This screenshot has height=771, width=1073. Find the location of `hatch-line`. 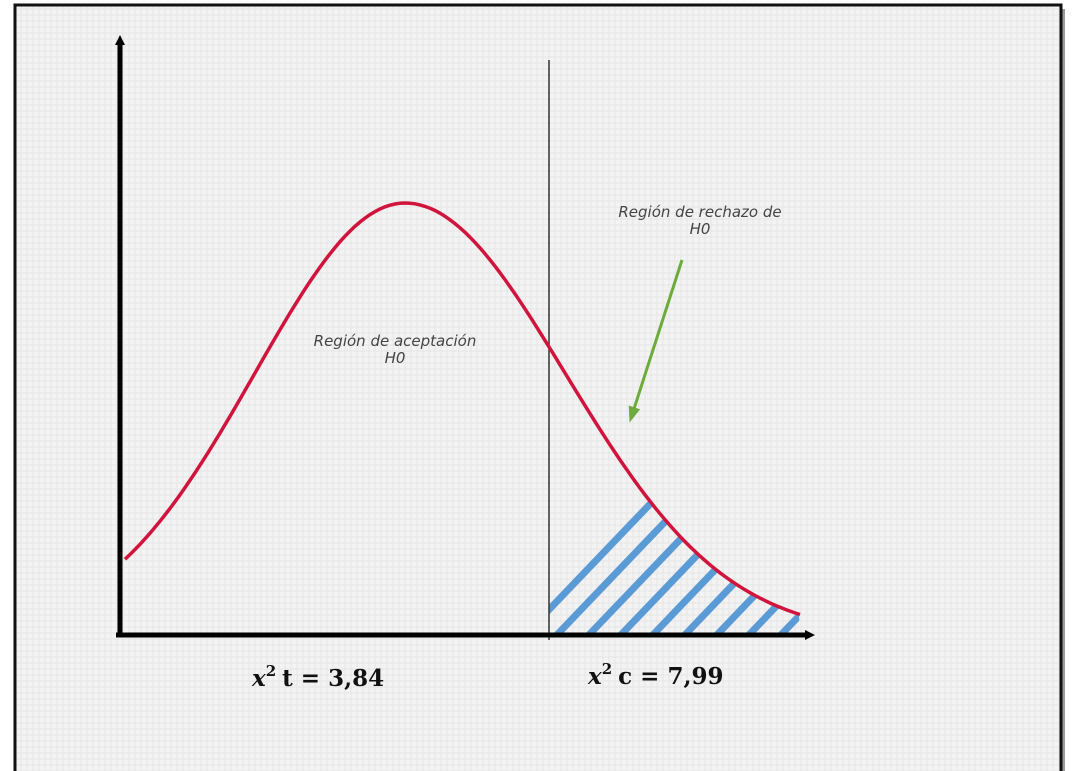

hatch-line is located at coordinates (754, 520).